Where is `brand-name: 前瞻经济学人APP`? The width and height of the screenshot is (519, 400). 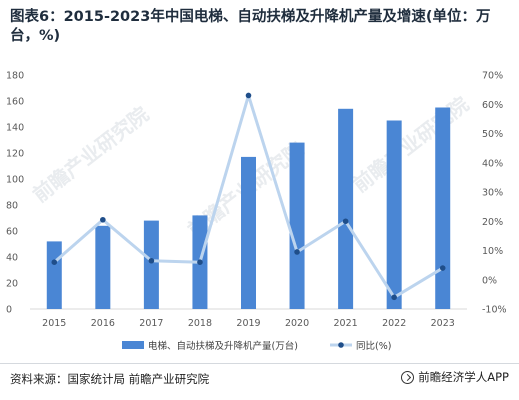 brand-name: 前瞻经济学人APP is located at coordinates (463, 377).